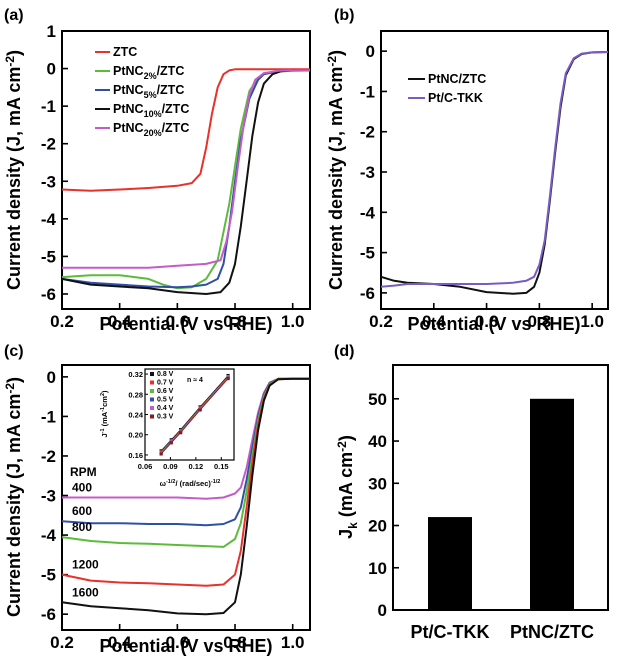  I want to click on inset-legend-label: 0.6 V, so click(165, 391).